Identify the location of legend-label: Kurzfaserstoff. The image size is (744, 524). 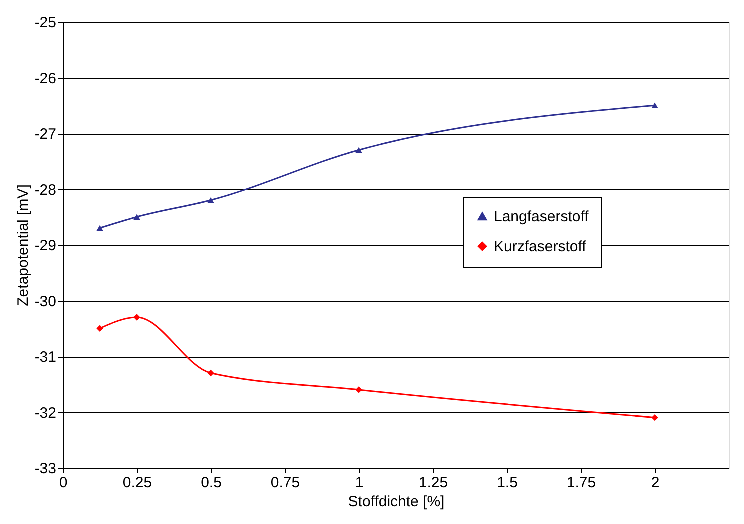
(541, 247).